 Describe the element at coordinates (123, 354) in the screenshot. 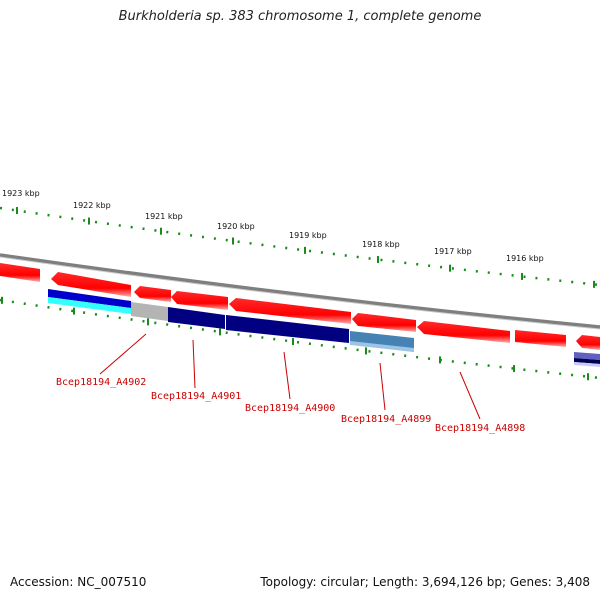

I see `leader-a4902` at that location.